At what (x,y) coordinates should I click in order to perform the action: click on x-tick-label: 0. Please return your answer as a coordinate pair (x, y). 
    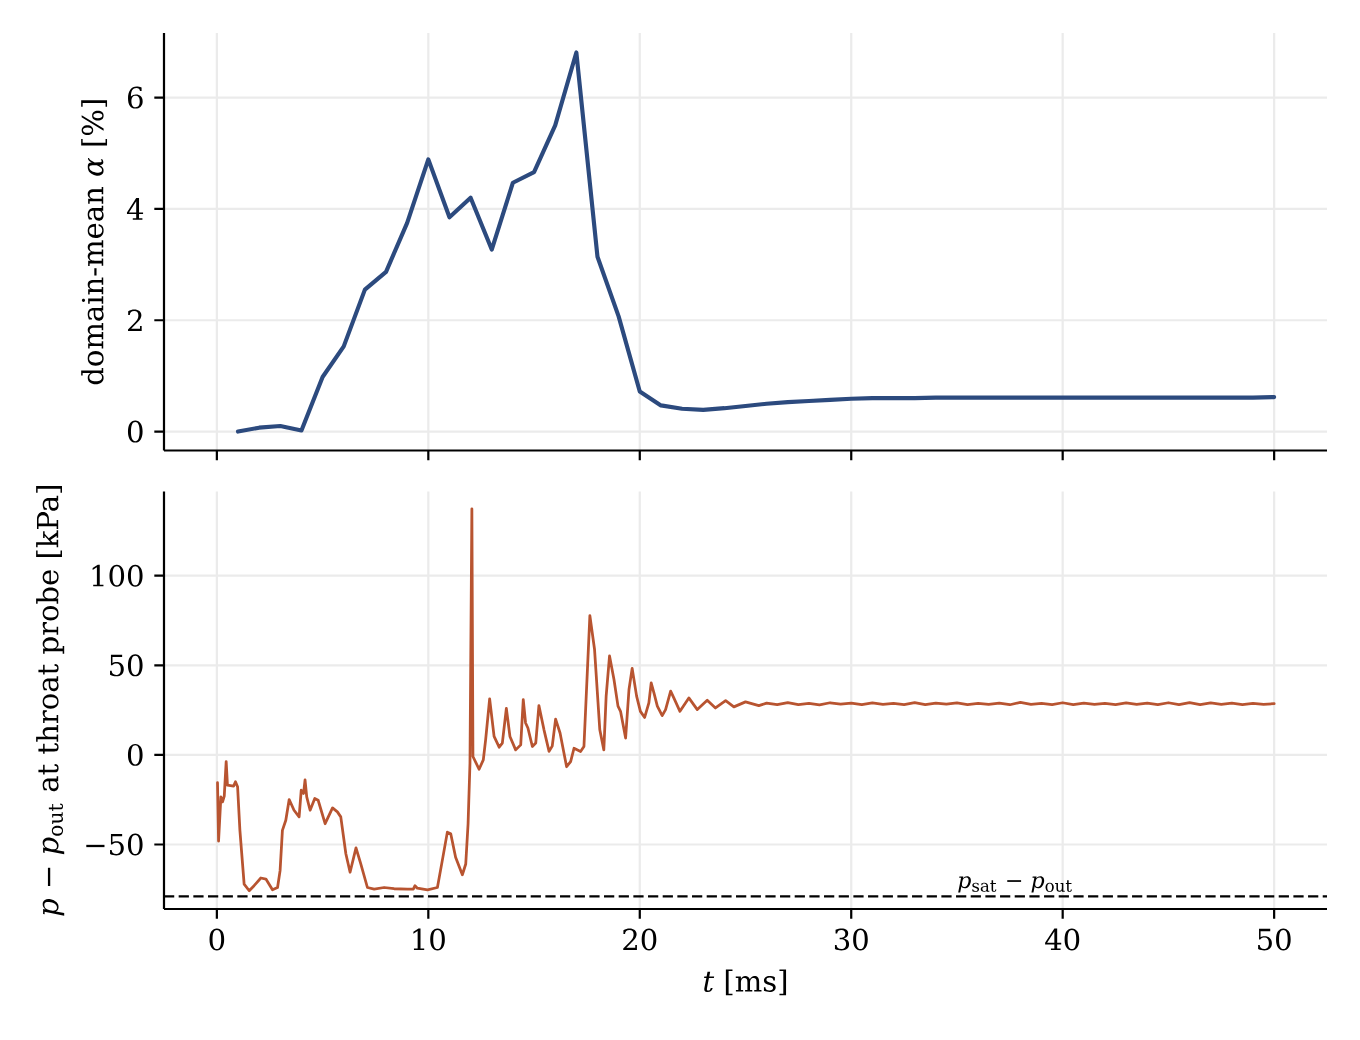
    Looking at the image, I should click on (217, 939).